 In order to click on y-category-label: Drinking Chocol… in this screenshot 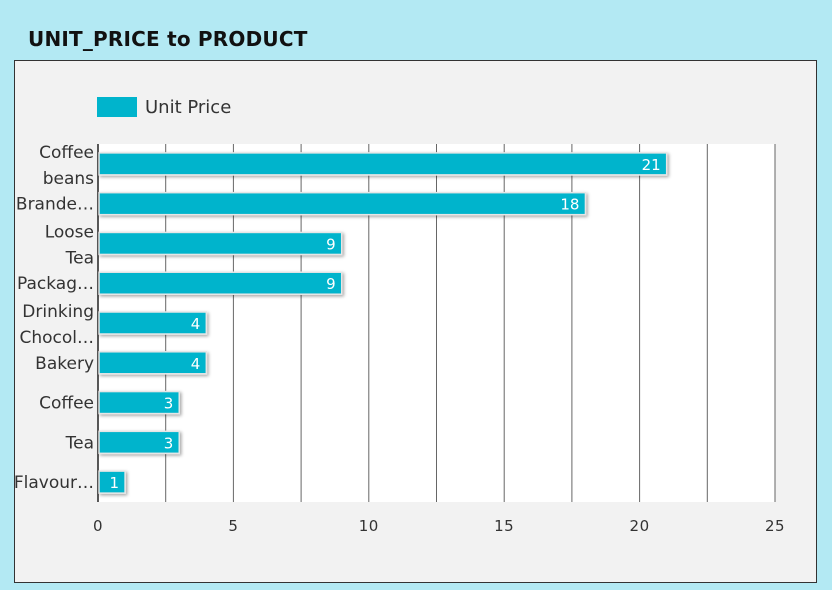, I will do `click(56, 325)`.